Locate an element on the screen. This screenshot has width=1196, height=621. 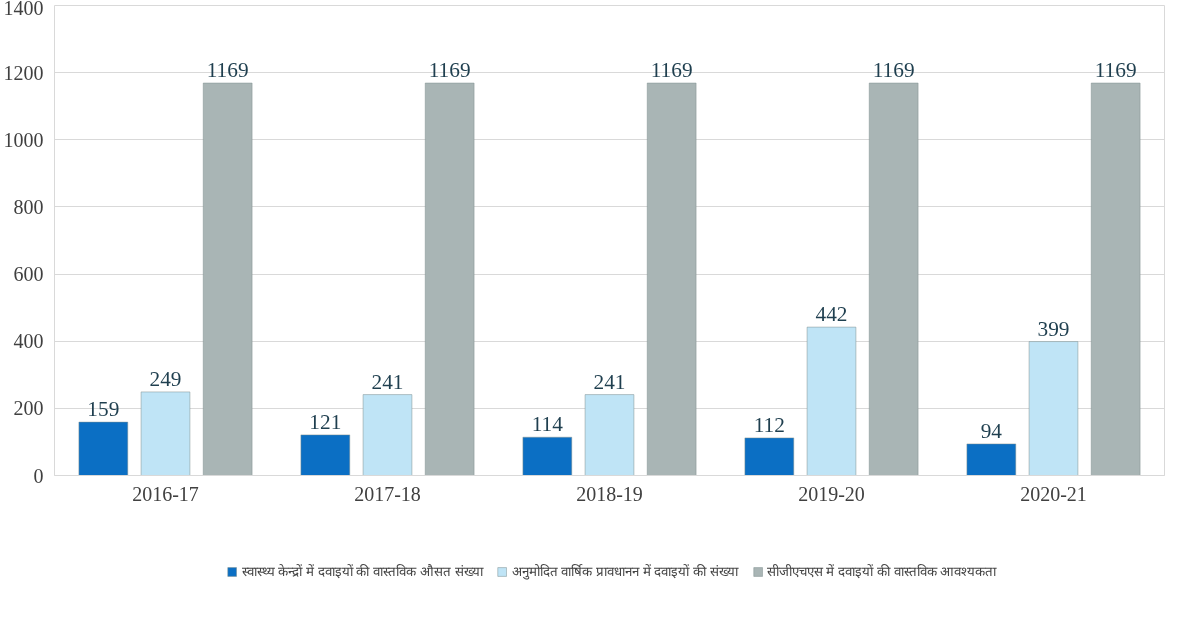
y-tick-label: 1400 is located at coordinates (23, 9).